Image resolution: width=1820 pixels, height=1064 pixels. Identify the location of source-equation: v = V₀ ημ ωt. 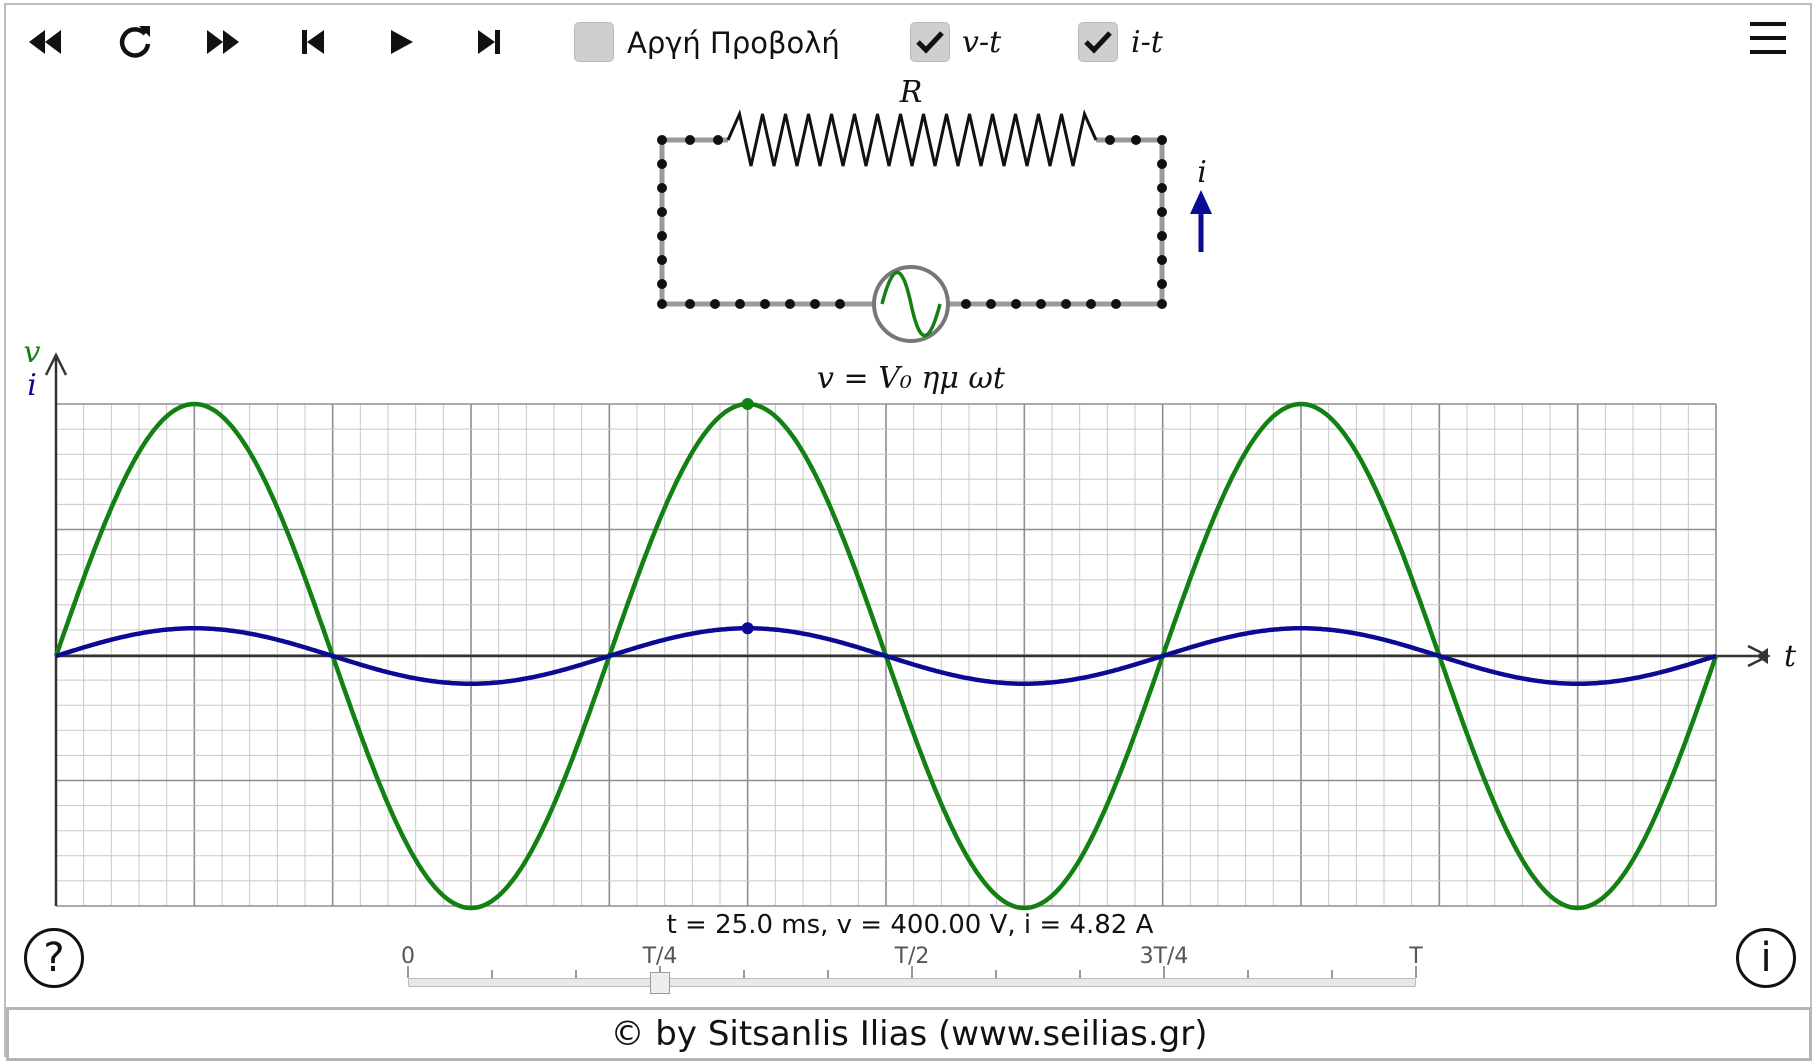
(911, 378).